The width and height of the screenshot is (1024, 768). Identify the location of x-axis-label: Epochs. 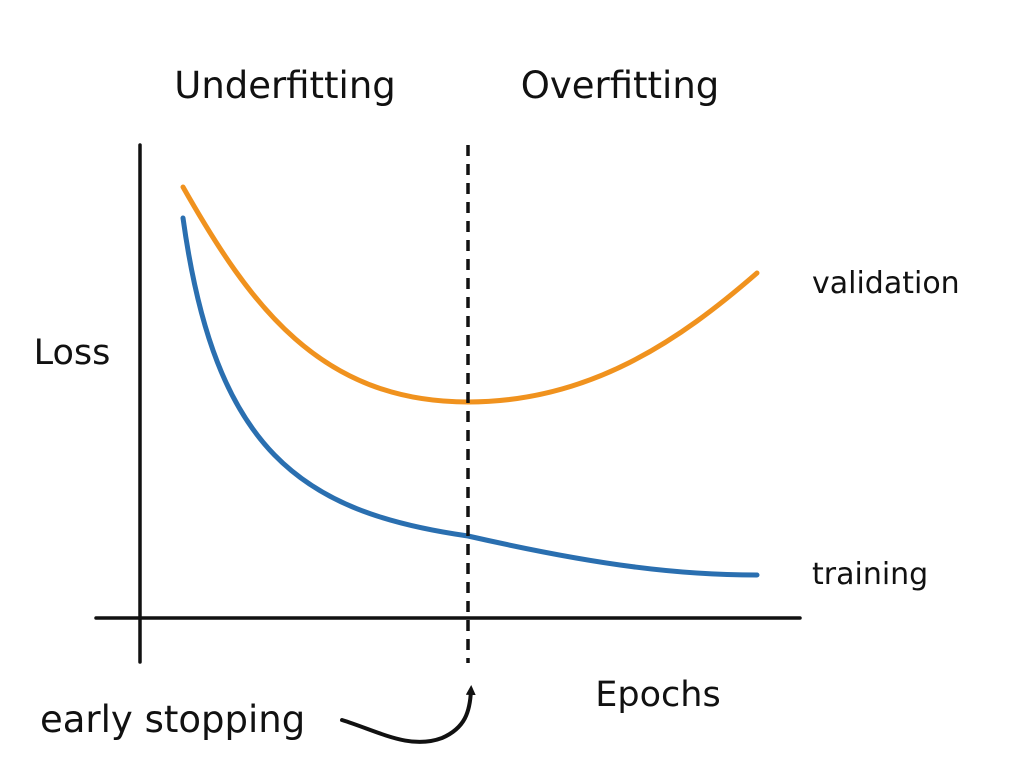
(657, 695).